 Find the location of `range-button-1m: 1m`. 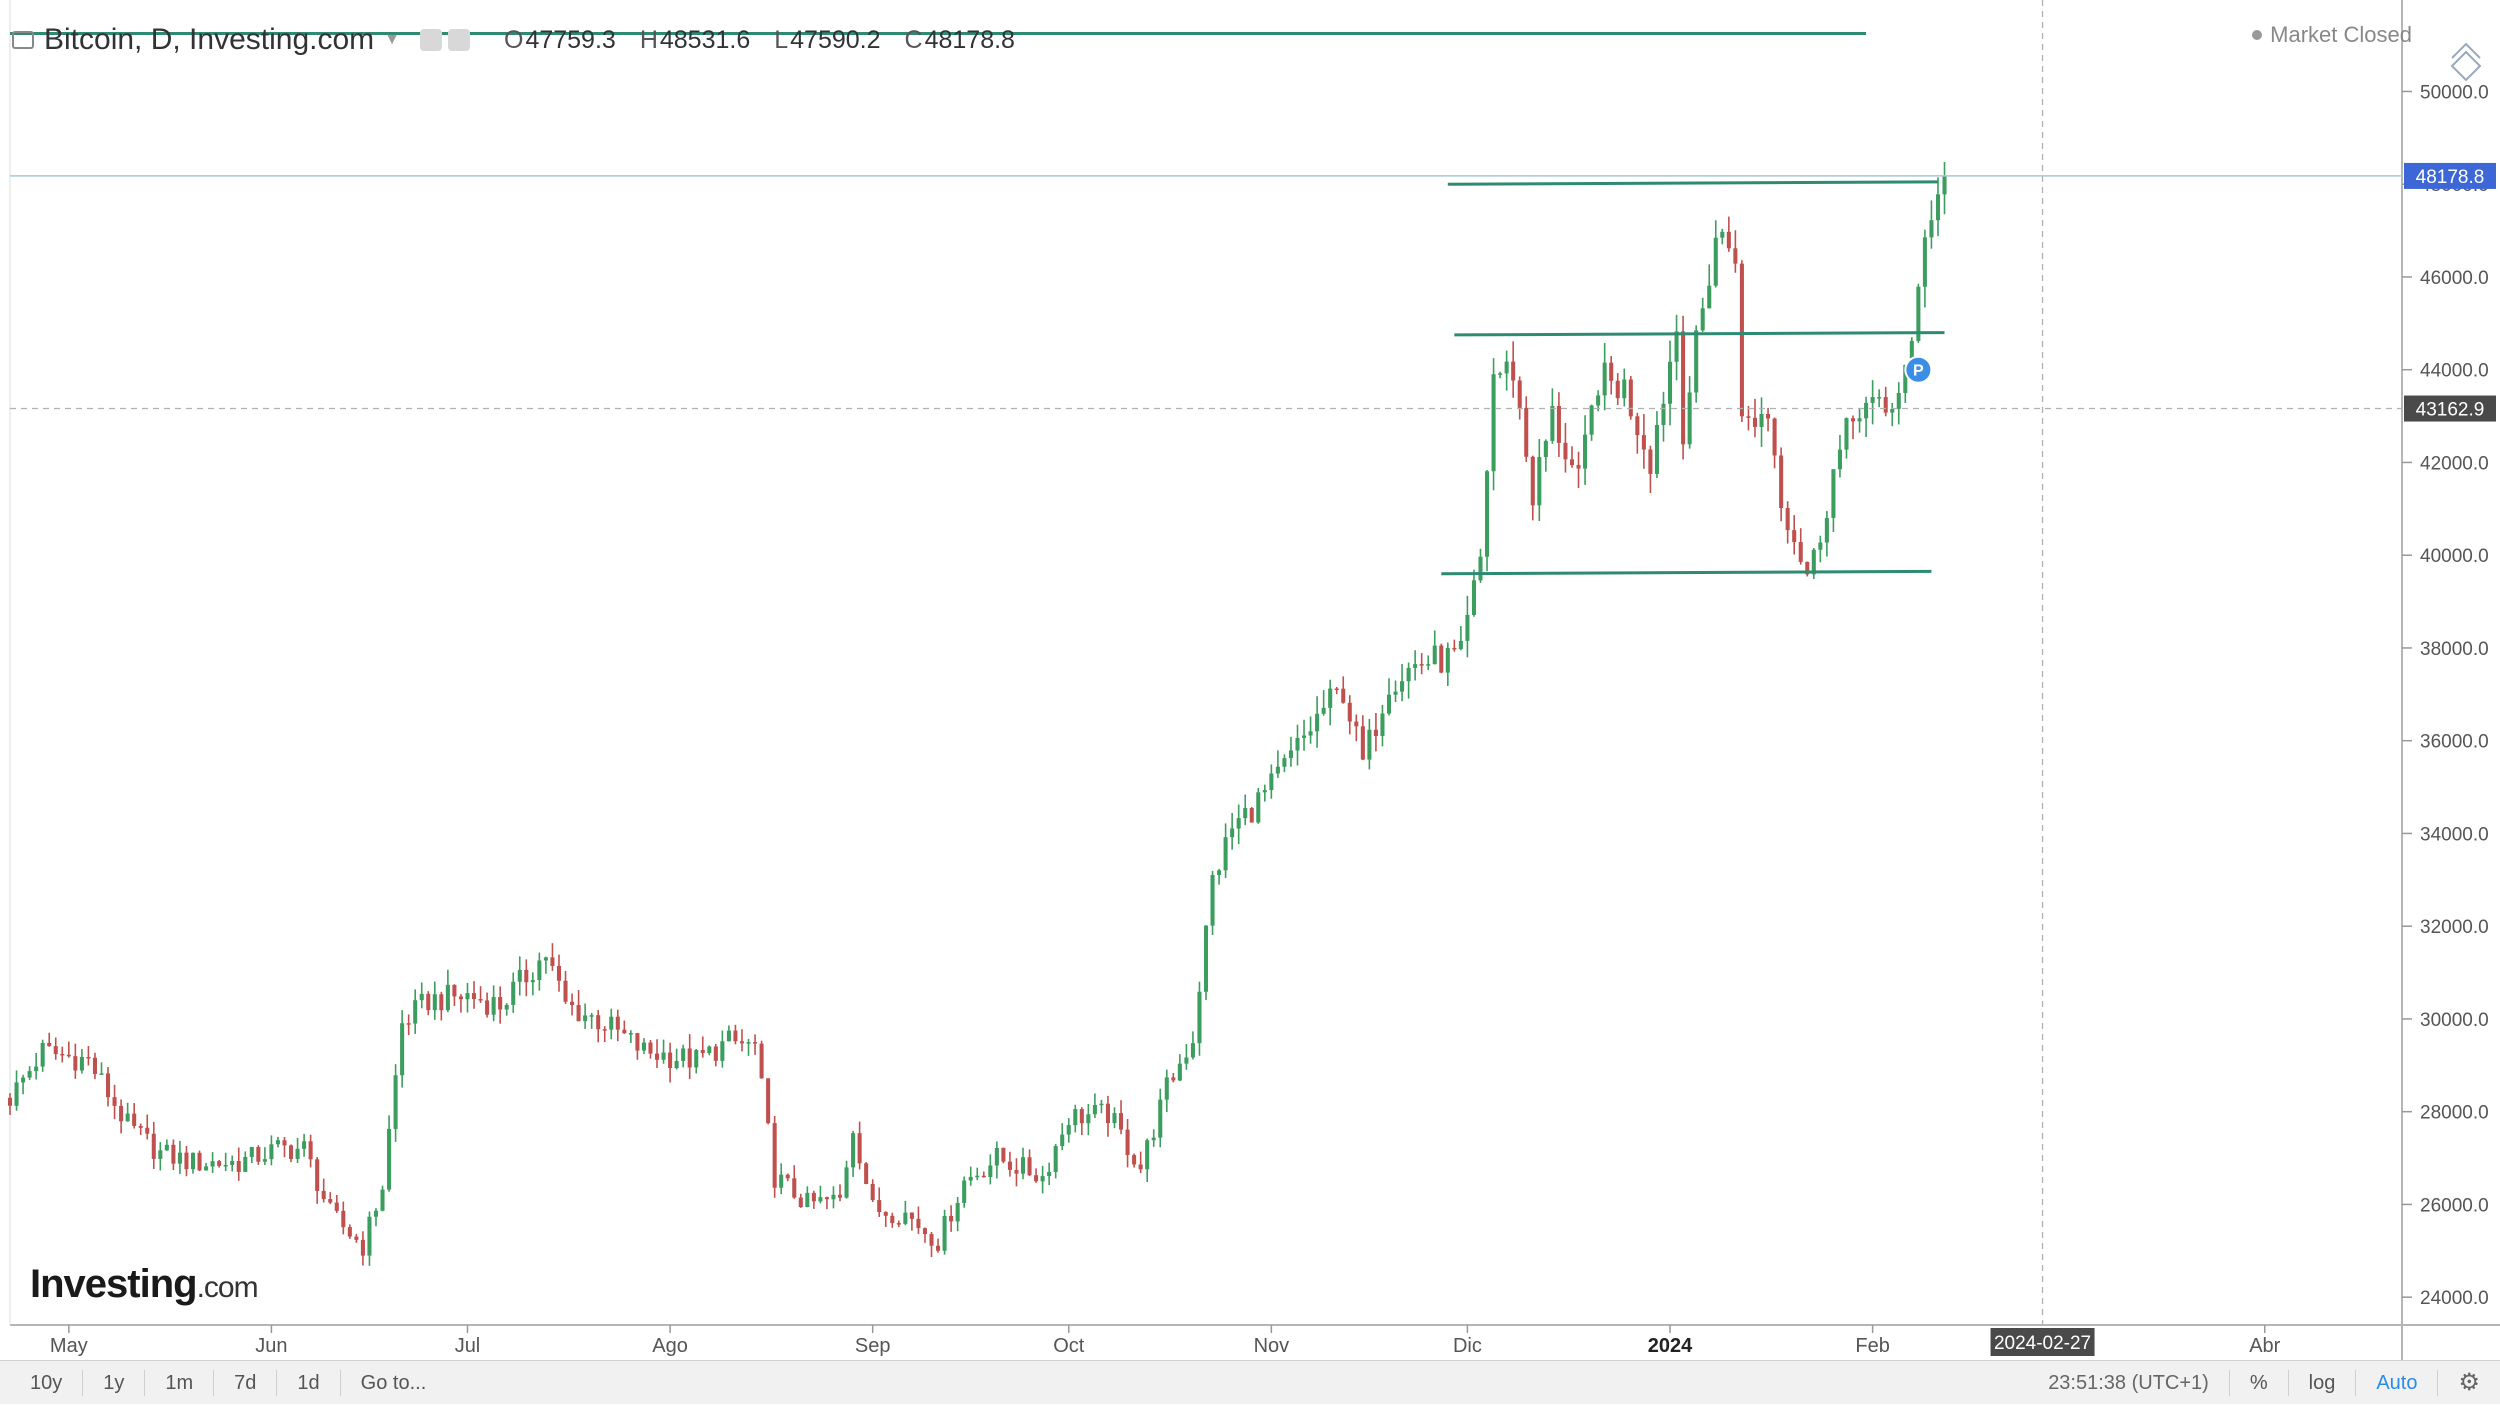

range-button-1m: 1m is located at coordinates (180, 1382).